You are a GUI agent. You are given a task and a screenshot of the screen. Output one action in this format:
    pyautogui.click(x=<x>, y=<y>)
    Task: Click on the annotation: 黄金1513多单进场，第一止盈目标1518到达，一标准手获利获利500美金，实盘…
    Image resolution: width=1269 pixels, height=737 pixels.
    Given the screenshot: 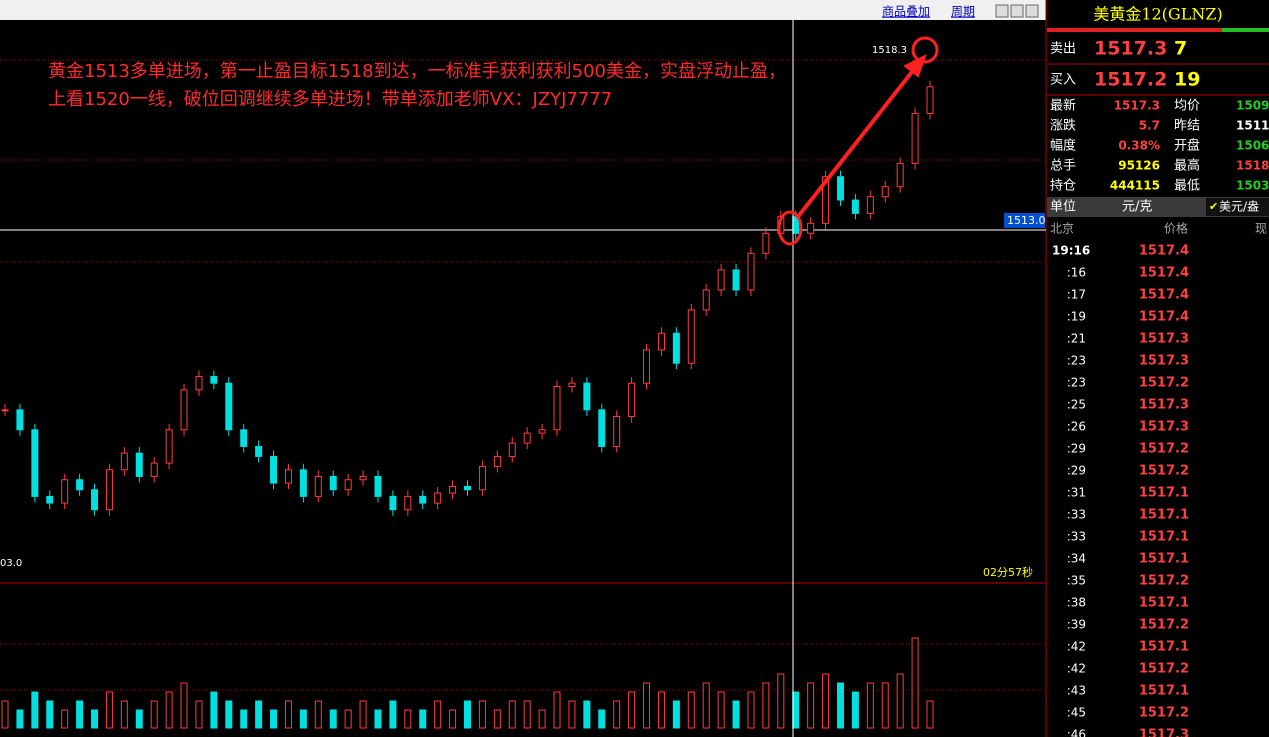 What is the action you would take?
    pyautogui.click(x=417, y=71)
    